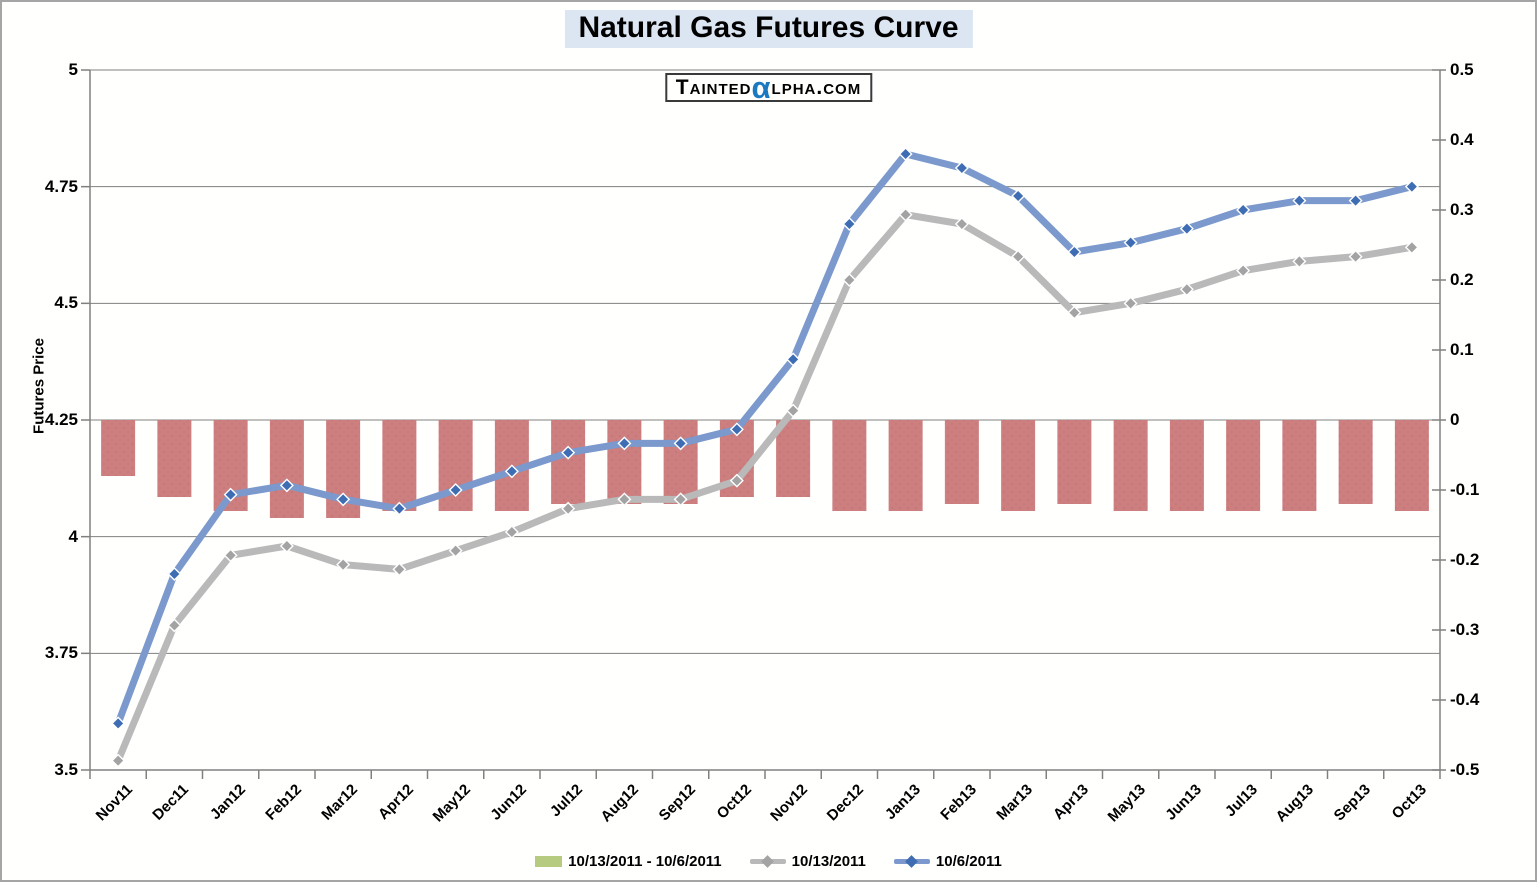 Image resolution: width=1537 pixels, height=882 pixels. Describe the element at coordinates (66, 303) in the screenshot. I see `left-axis-tick-label: 4.5` at that location.